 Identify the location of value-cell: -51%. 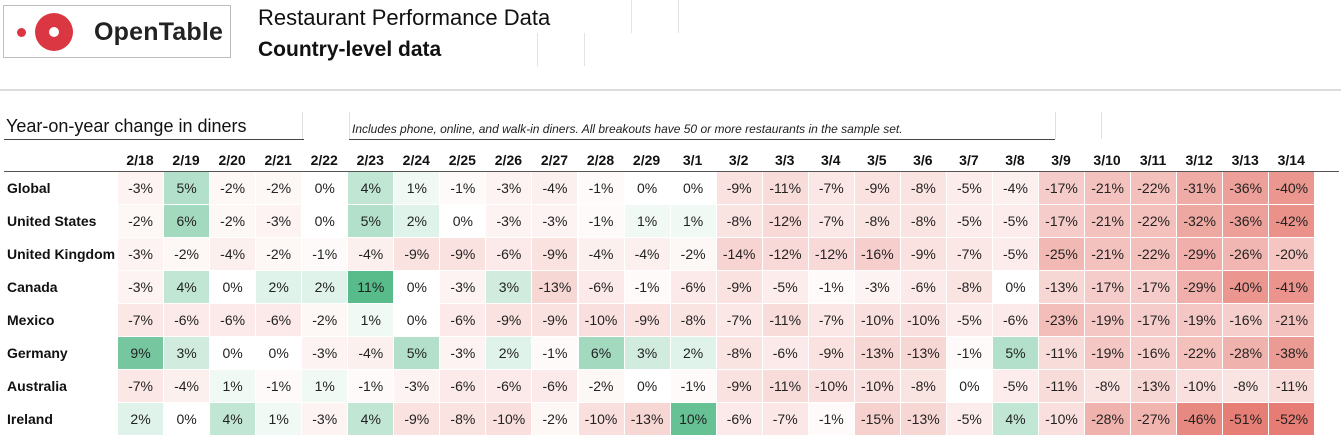
(1246, 419).